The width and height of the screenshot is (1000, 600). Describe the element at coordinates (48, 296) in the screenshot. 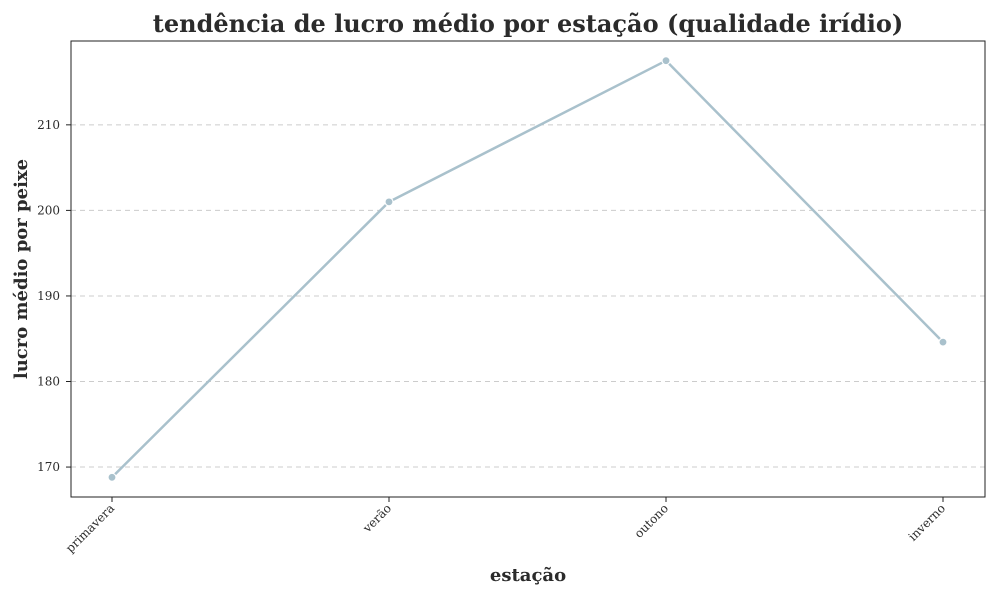

I see `y-tick-label: 190` at that location.